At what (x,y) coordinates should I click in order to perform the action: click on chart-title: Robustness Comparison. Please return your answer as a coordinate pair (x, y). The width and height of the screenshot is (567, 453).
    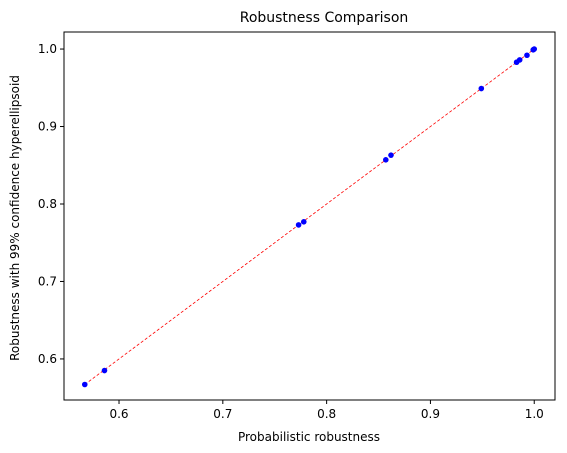
    Looking at the image, I should click on (324, 18).